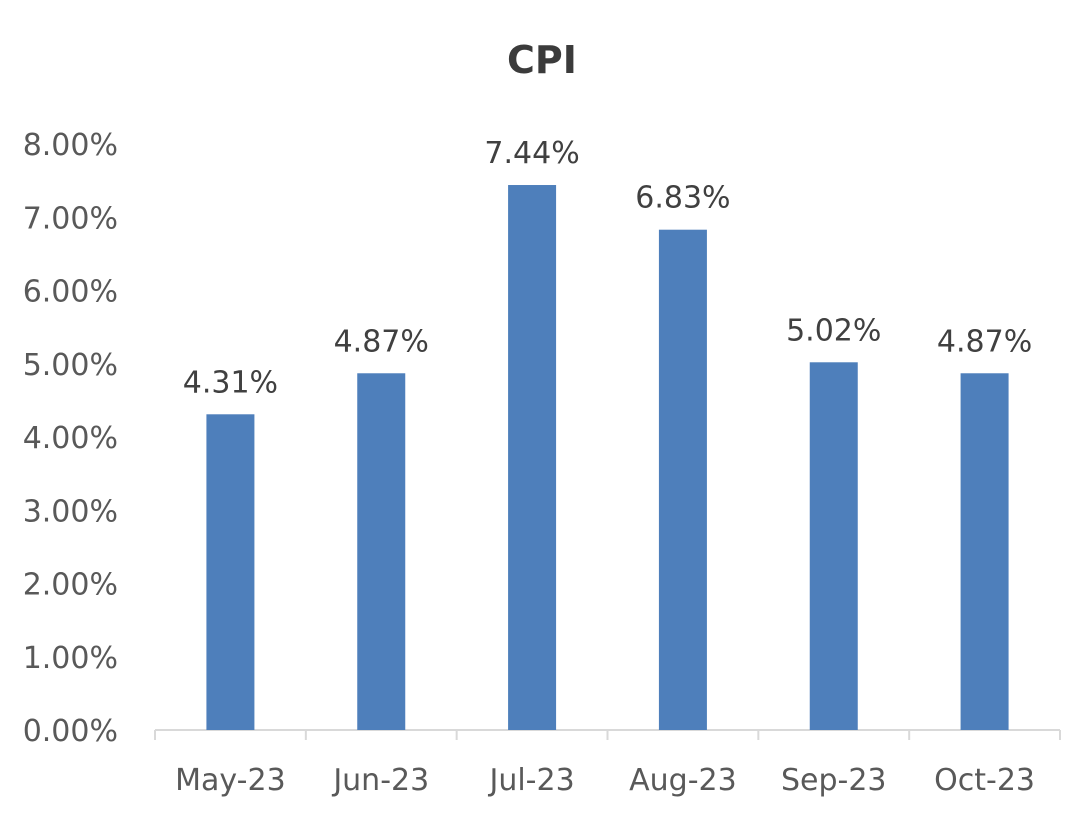 The image size is (1084, 822). I want to click on x-tick-label: Jun-23, so click(380, 780).